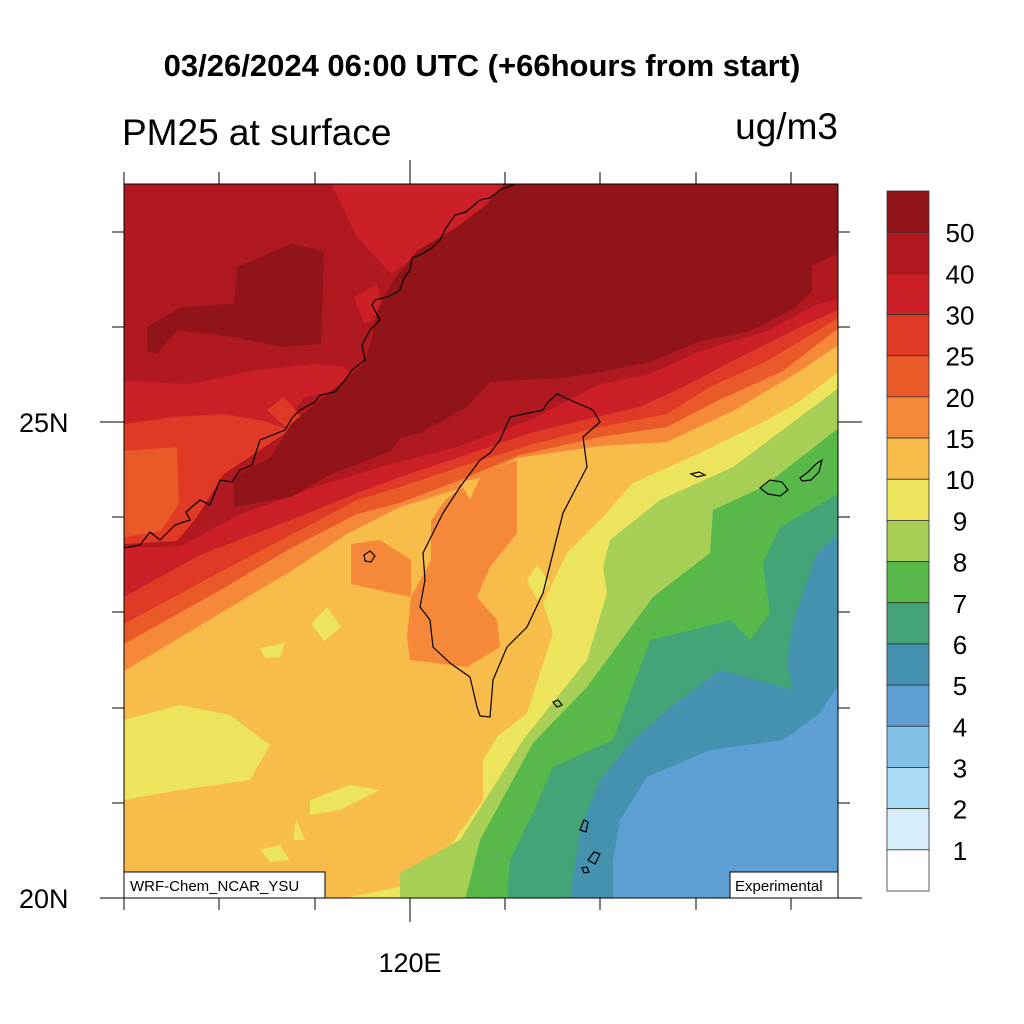  What do you see at coordinates (786, 126) in the screenshot?
I see `units-title: ug/m3` at bounding box center [786, 126].